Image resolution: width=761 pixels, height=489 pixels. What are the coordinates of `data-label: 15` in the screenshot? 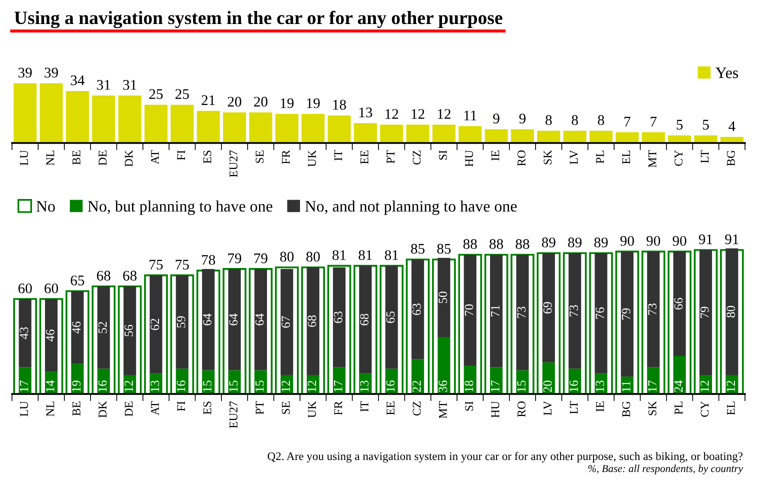 It's located at (521, 386).